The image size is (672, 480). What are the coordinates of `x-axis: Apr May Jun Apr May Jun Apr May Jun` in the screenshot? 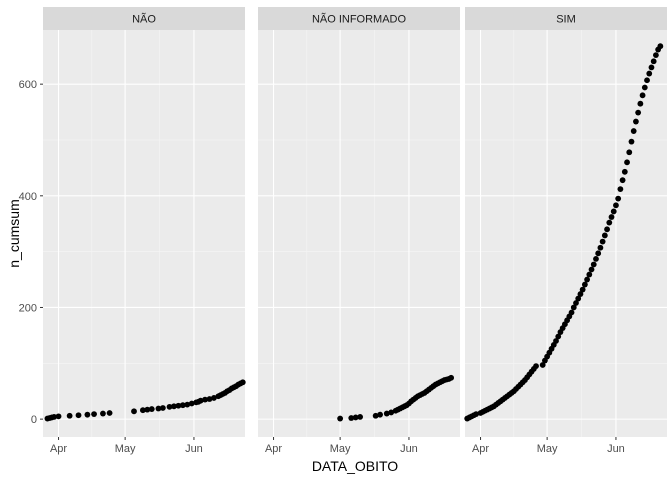 It's located at (337, 446).